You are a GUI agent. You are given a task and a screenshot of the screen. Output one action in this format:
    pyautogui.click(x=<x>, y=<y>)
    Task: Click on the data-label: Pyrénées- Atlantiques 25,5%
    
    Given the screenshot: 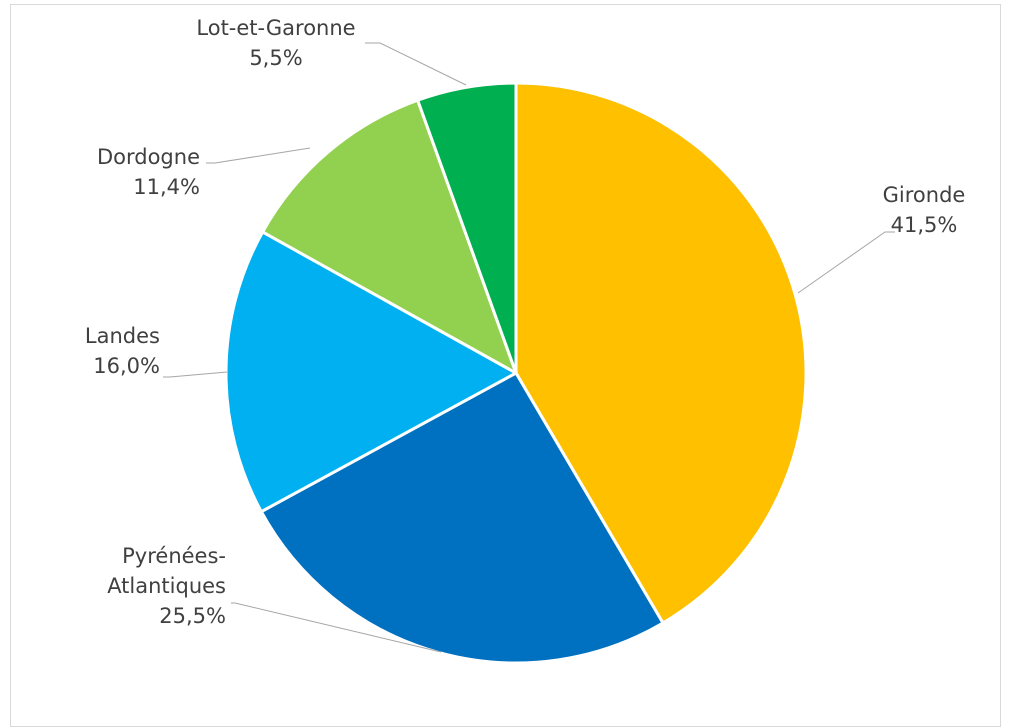 What is the action you would take?
    pyautogui.click(x=166, y=586)
    